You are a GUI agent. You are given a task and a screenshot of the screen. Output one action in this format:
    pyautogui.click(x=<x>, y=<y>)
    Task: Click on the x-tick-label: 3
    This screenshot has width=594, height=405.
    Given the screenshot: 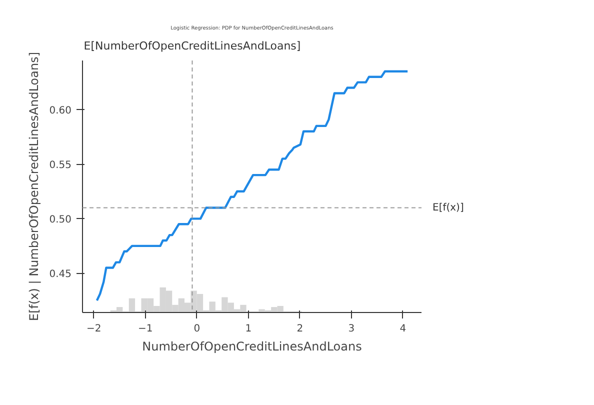 What is the action you would take?
    pyautogui.click(x=351, y=329)
    